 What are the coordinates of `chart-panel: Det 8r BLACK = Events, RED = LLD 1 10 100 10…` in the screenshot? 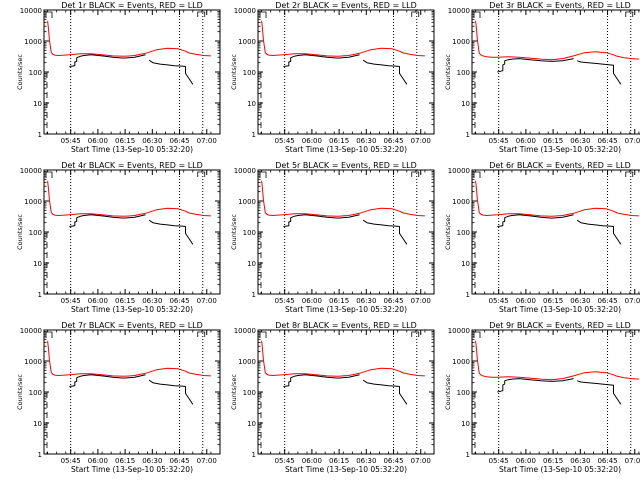 It's located at (332, 397).